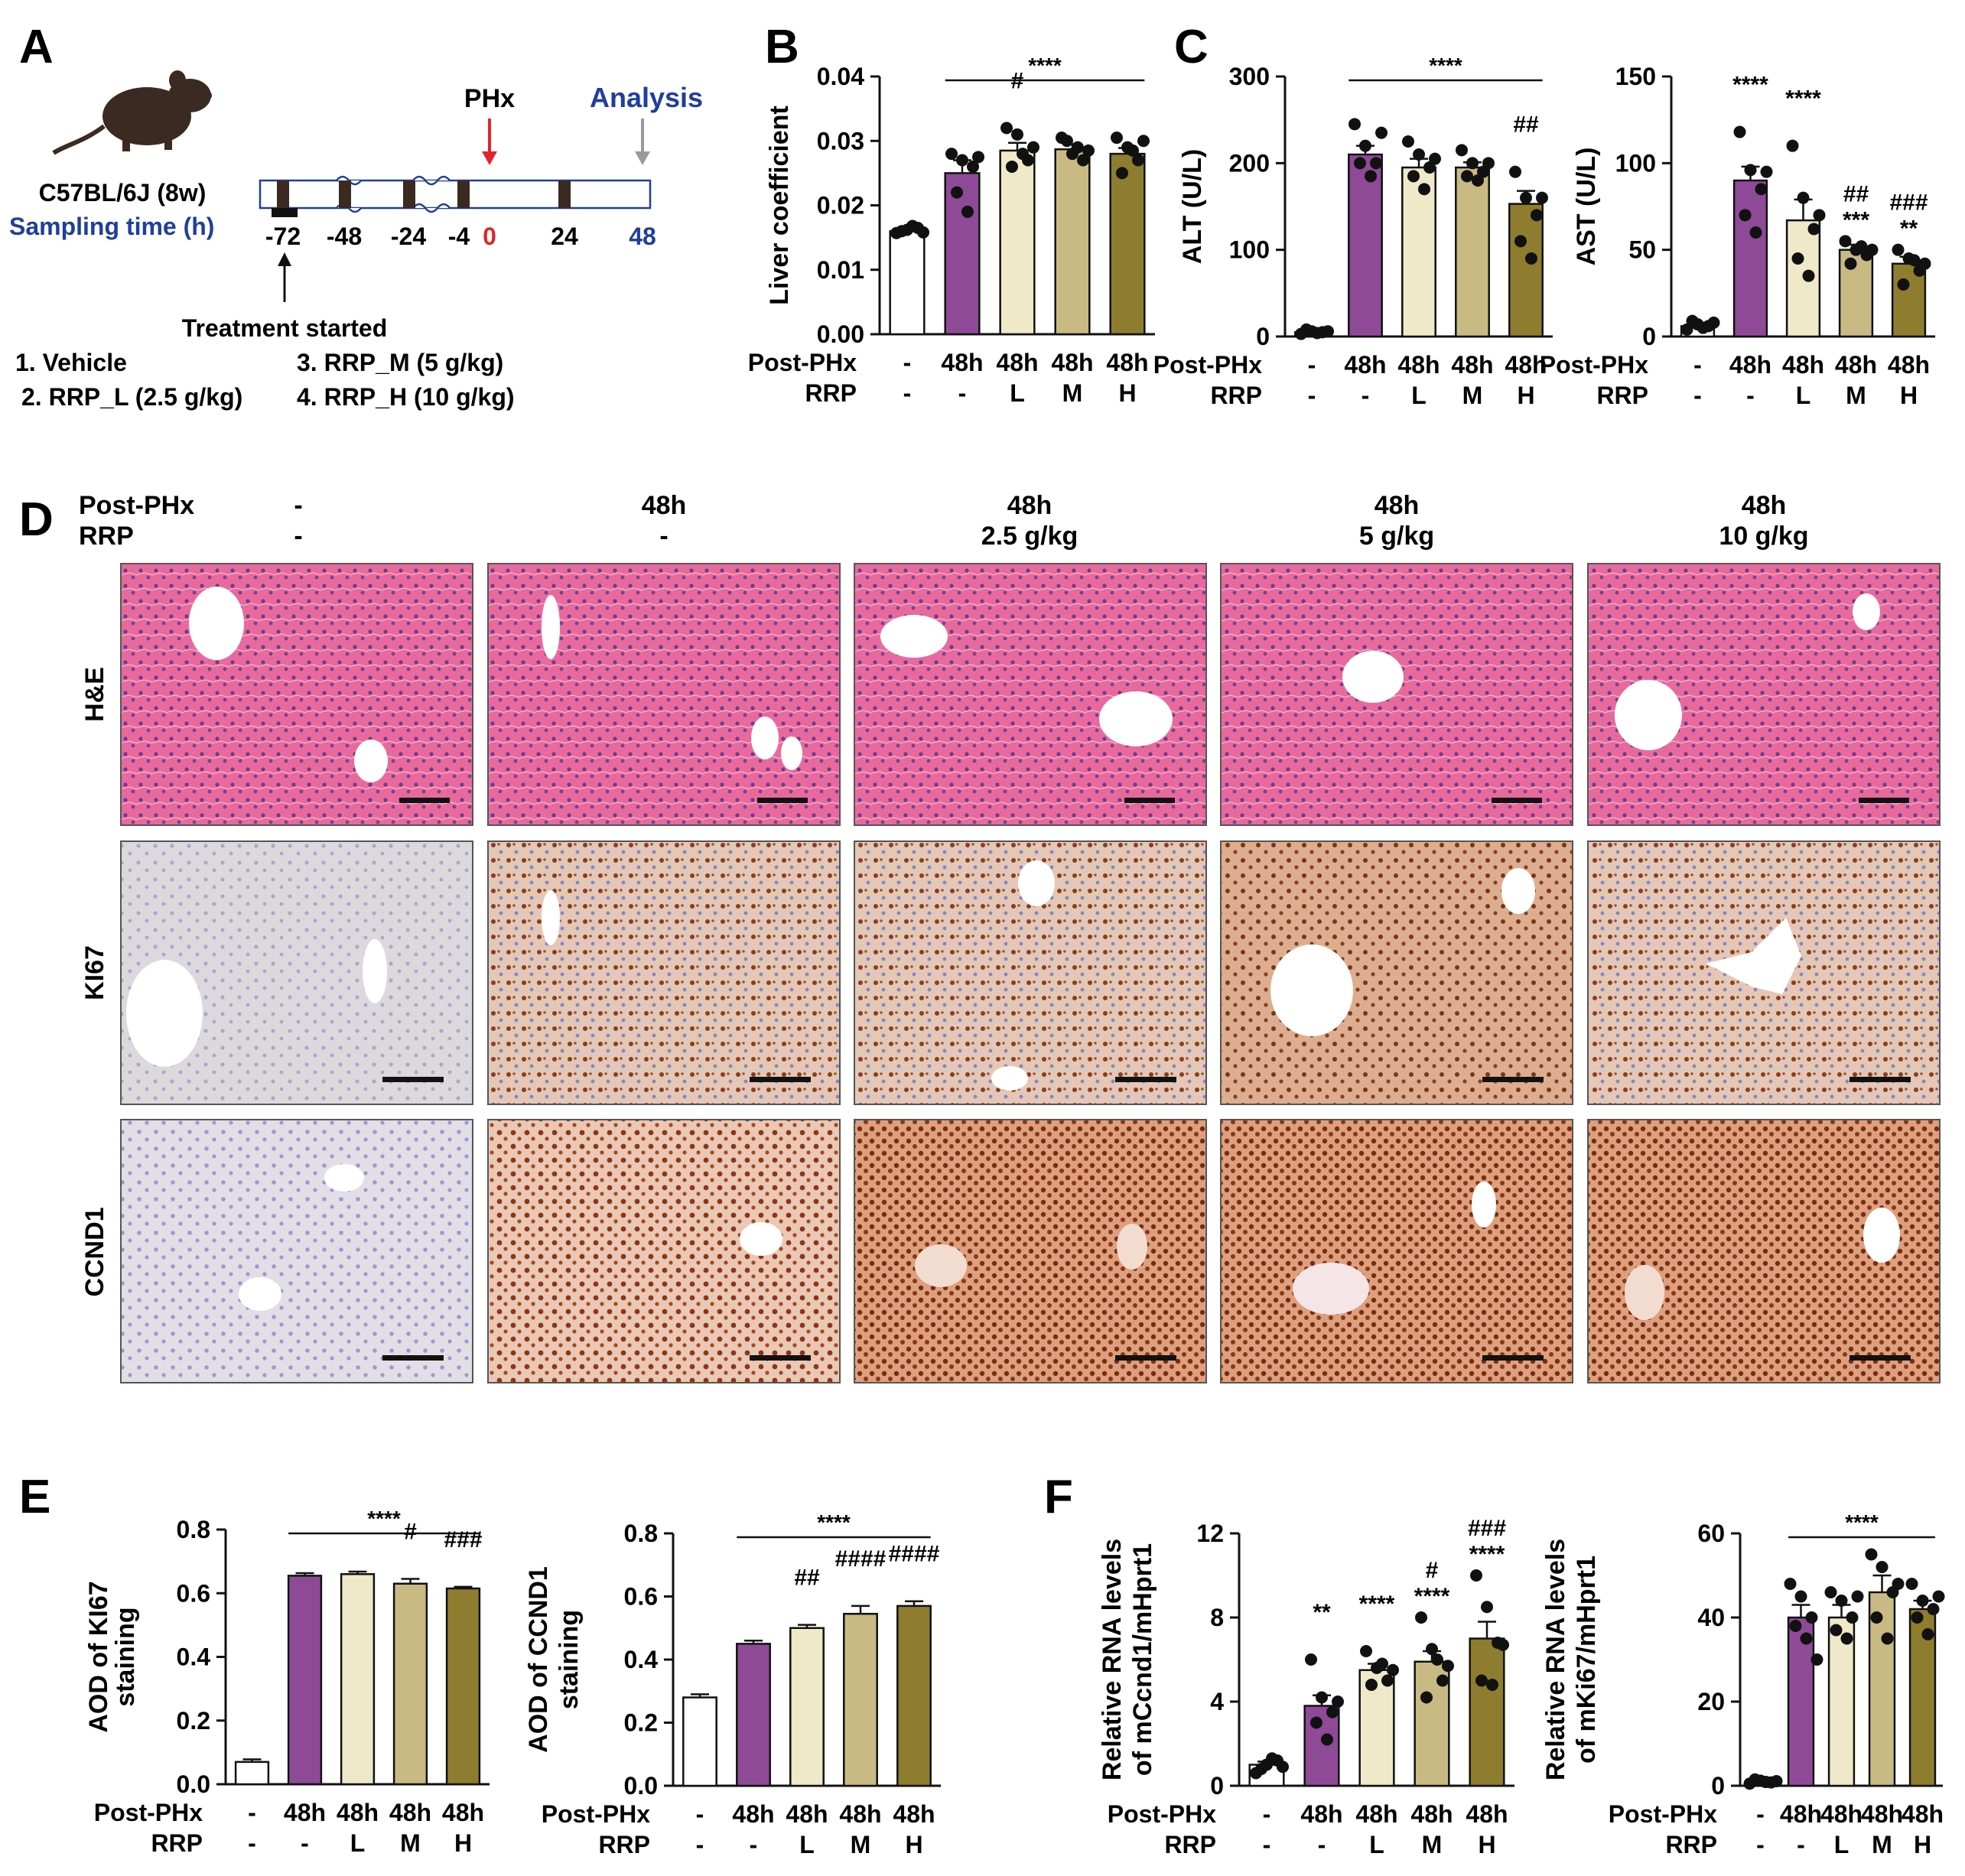 Image resolution: width=1965 pixels, height=1876 pixels. I want to click on sampling-time-label: Sampling time (h), so click(111, 226).